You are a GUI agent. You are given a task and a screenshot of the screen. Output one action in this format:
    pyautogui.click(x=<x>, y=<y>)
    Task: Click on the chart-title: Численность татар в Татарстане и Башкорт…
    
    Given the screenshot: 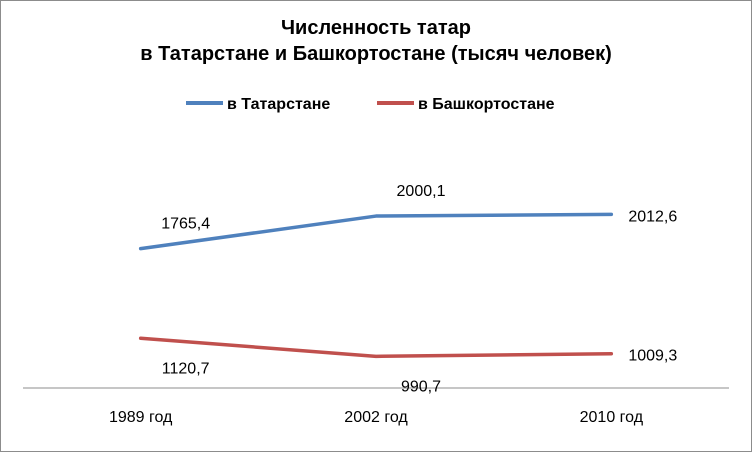 What is the action you would take?
    pyautogui.click(x=376, y=41)
    